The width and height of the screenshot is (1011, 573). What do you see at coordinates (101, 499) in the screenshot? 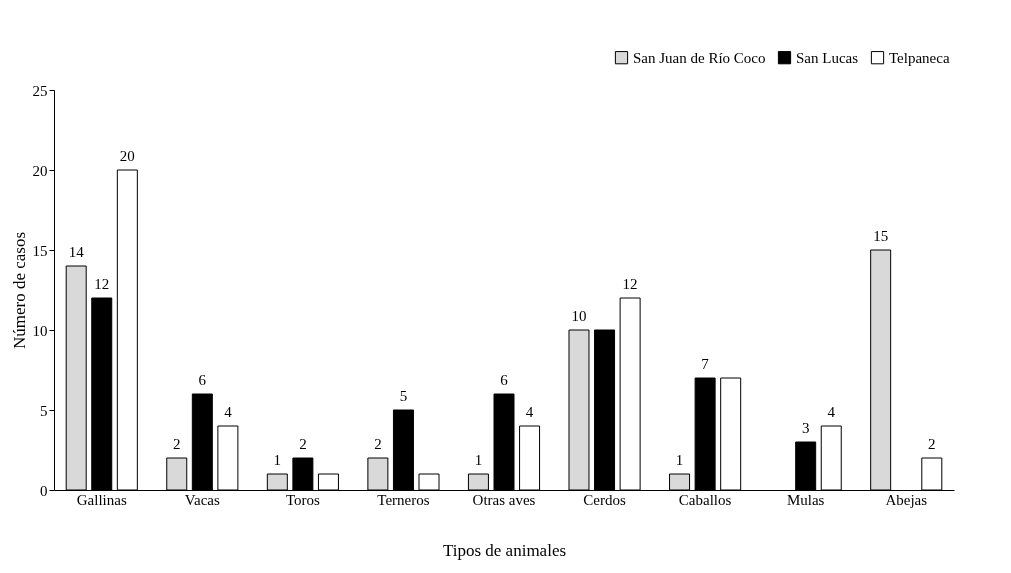
I see `x-tick-label: Gallinas` at bounding box center [101, 499].